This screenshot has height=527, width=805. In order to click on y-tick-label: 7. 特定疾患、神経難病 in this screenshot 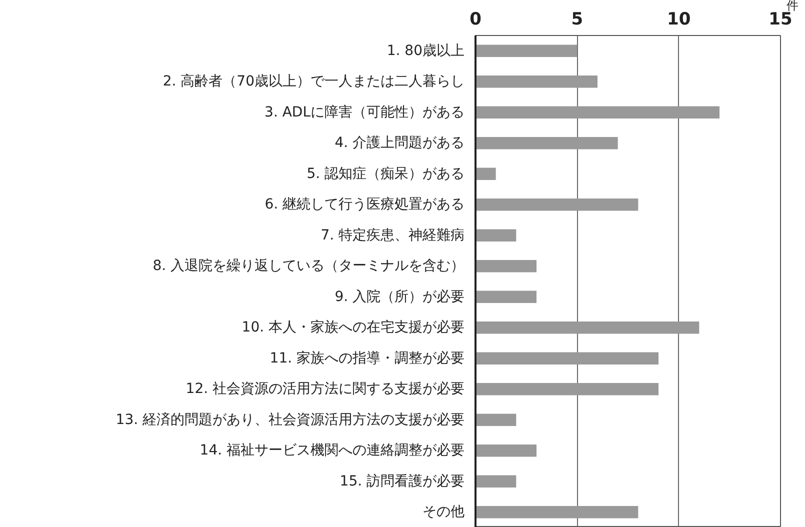, I will do `click(392, 235)`.